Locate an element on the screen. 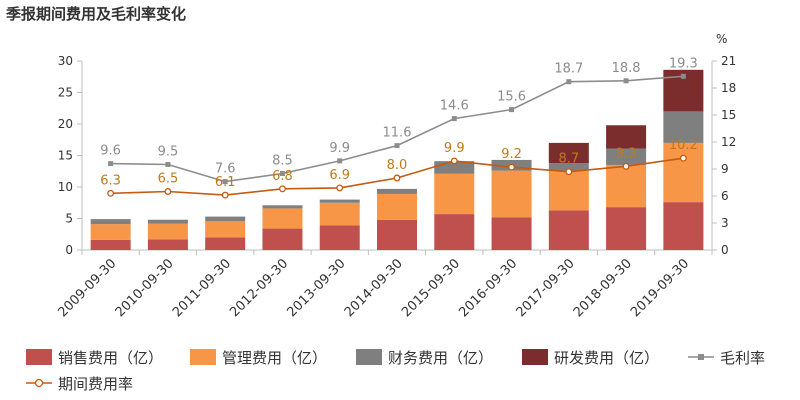 The width and height of the screenshot is (800, 400). data-label-expense-ratio: 6.3 is located at coordinates (110, 180).